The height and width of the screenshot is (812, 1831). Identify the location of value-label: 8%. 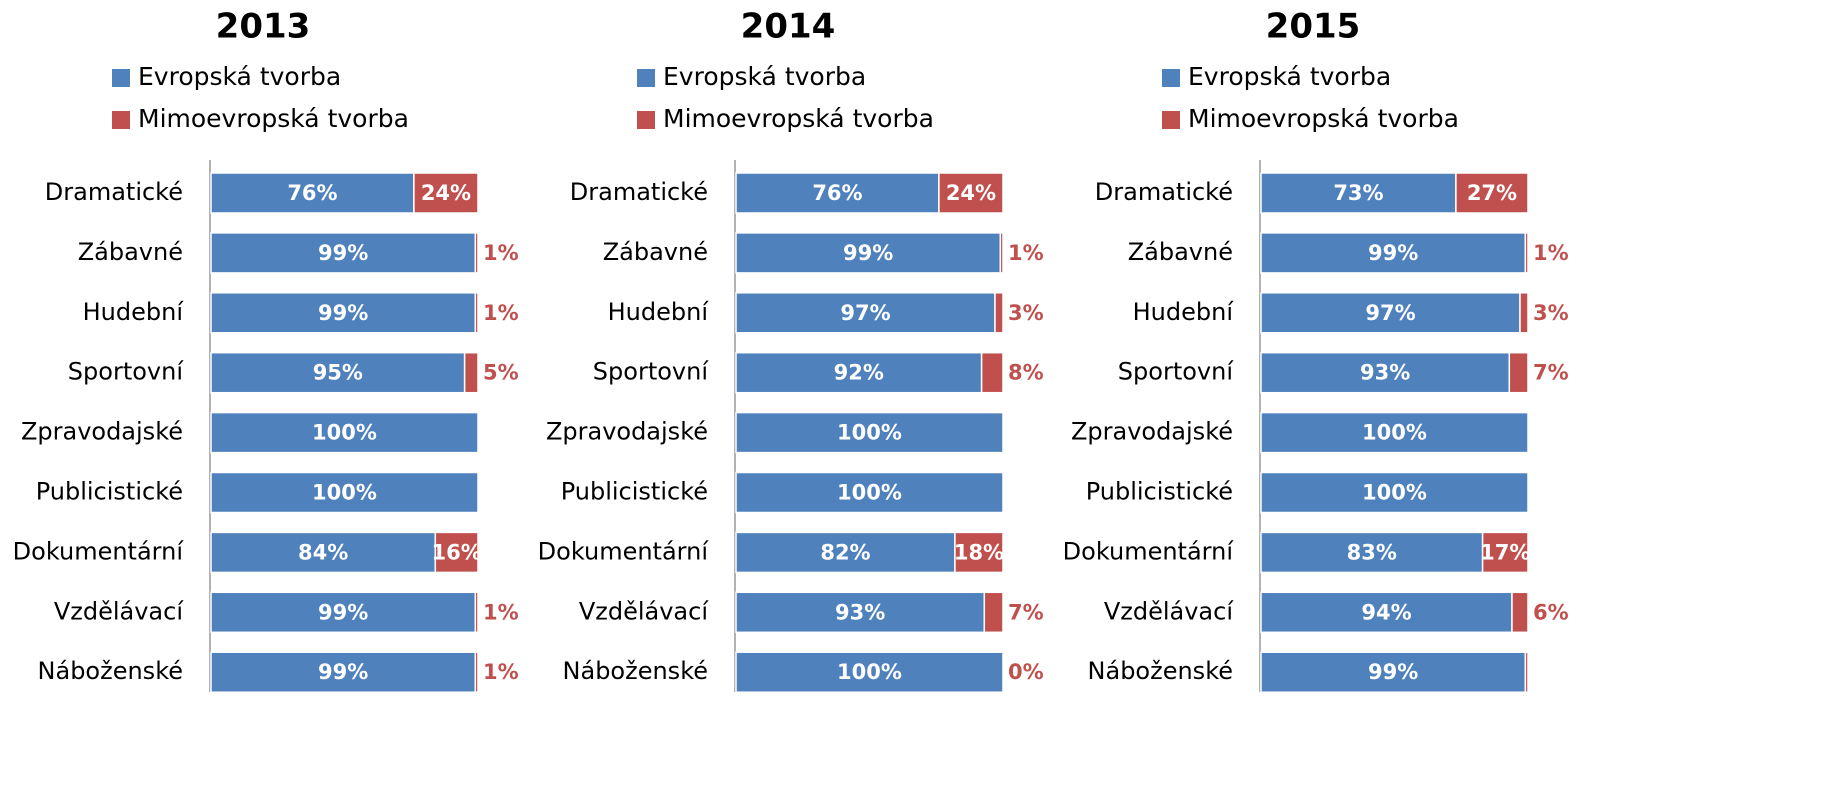
(1026, 373).